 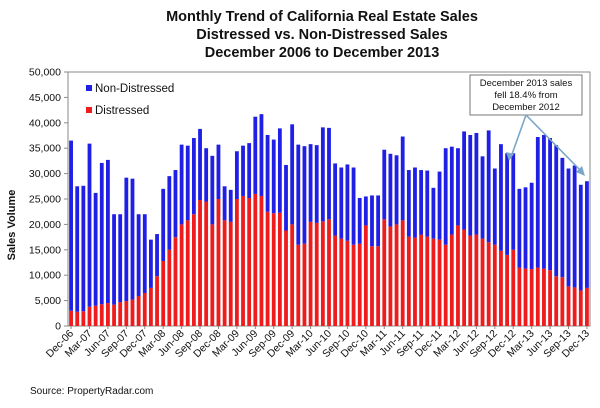 What do you see at coordinates (525, 95) in the screenshot?
I see `annotation-line-2: fell 18.4% from` at bounding box center [525, 95].